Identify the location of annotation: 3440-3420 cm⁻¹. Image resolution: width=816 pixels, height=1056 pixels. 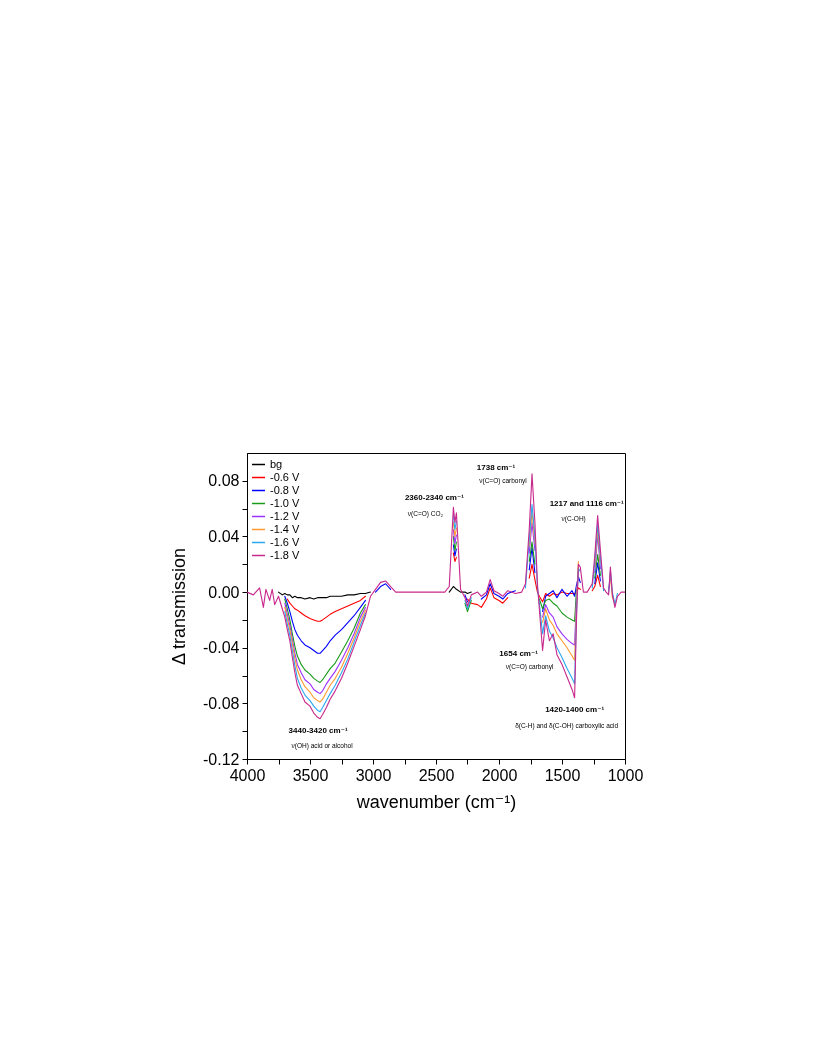
(318, 730).